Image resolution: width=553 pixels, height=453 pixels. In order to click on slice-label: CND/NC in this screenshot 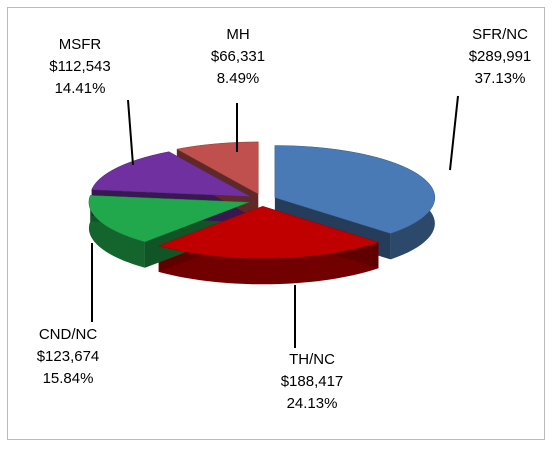, I will do `click(68, 334)`.